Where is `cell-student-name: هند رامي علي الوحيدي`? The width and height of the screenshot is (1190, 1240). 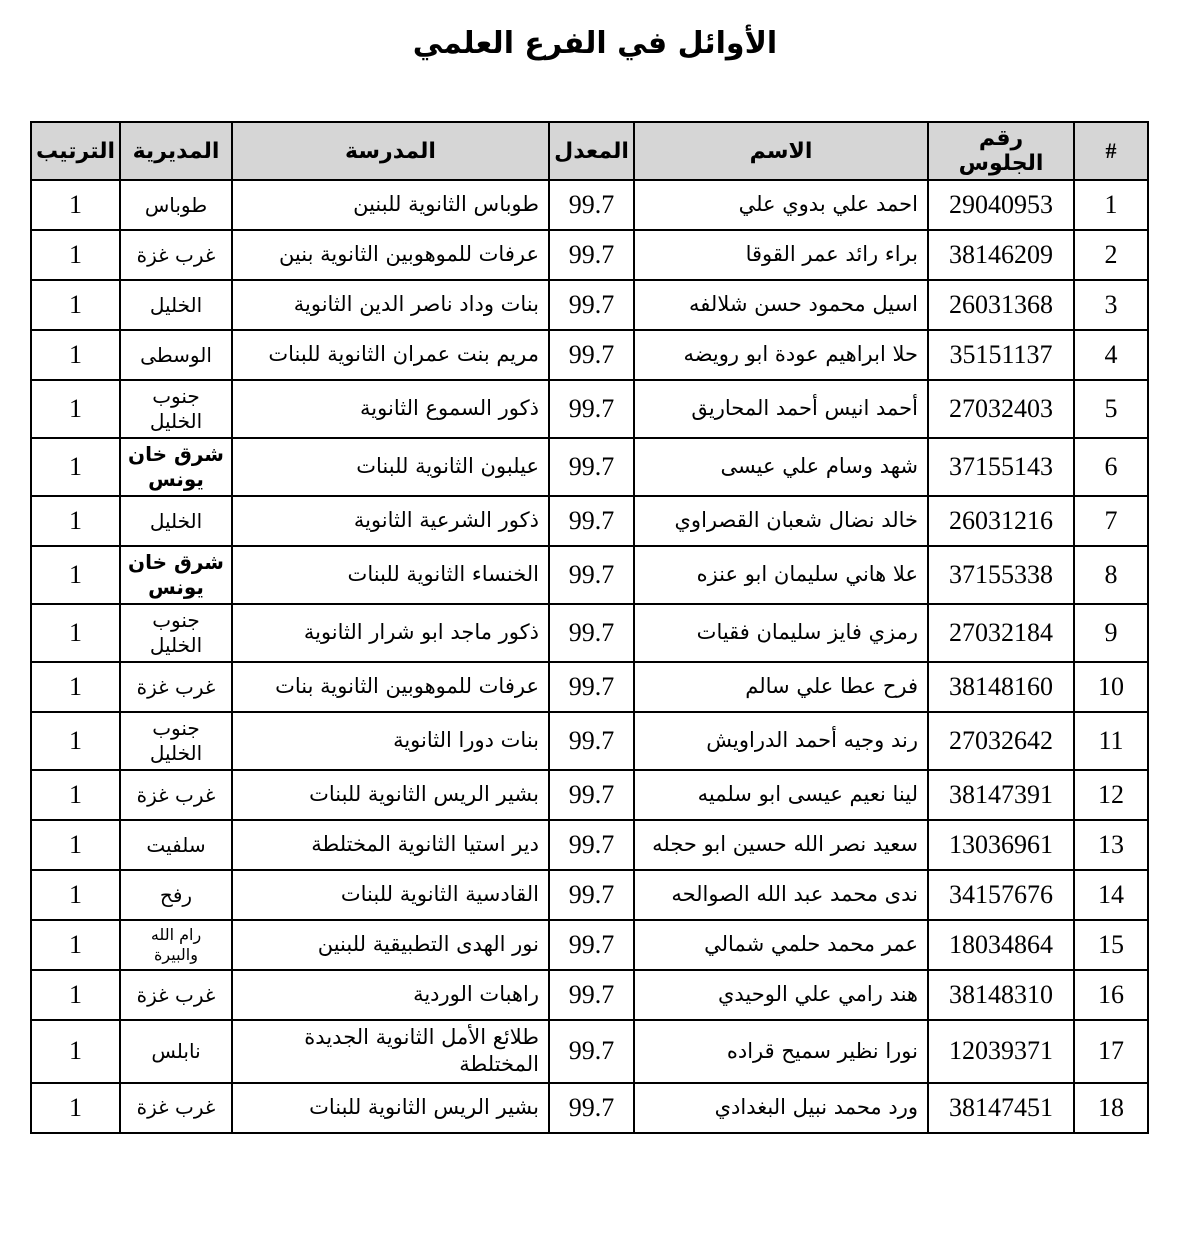
cell-student-name: هند رامي علي الوحيدي is located at coordinates (781, 995).